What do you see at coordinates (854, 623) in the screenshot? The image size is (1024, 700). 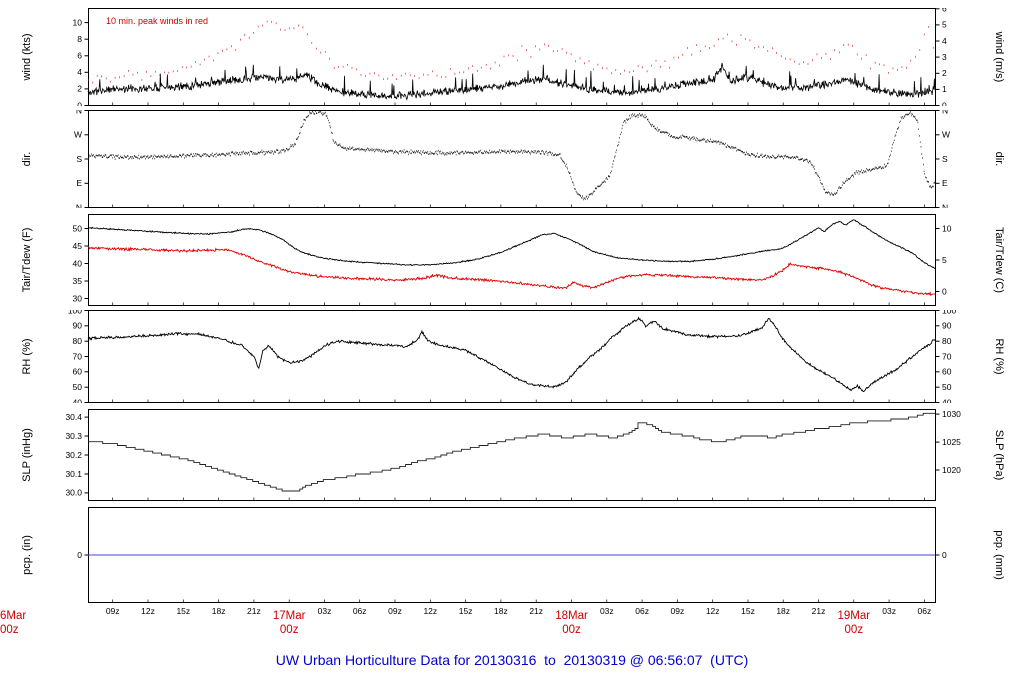 I see `date-label: 19Mar 00z` at bounding box center [854, 623].